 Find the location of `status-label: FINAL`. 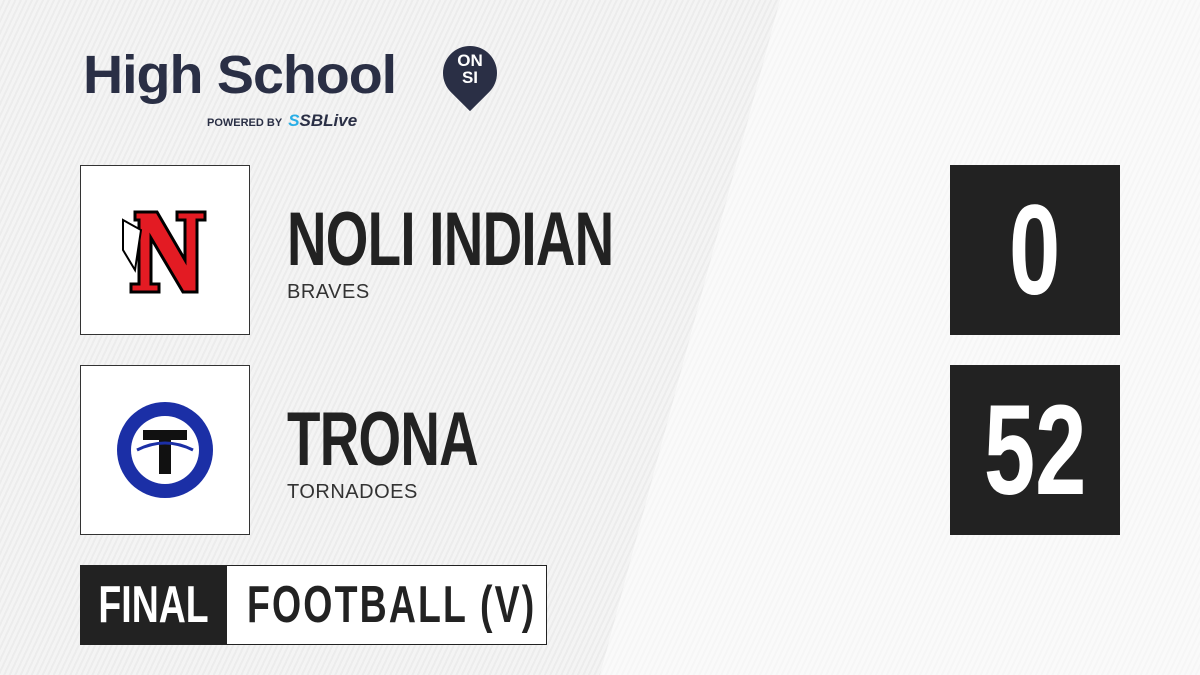

status-label: FINAL is located at coordinates (154, 605).